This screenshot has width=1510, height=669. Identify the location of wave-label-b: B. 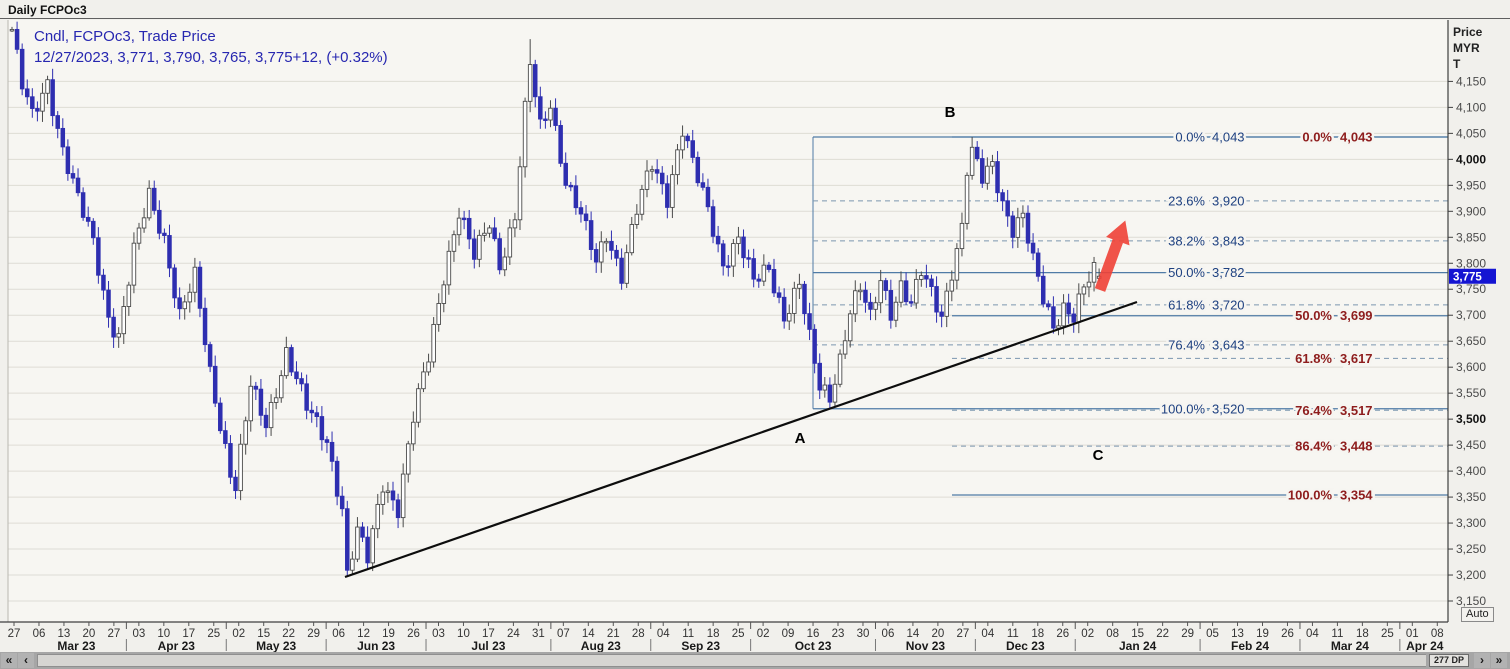
(950, 112).